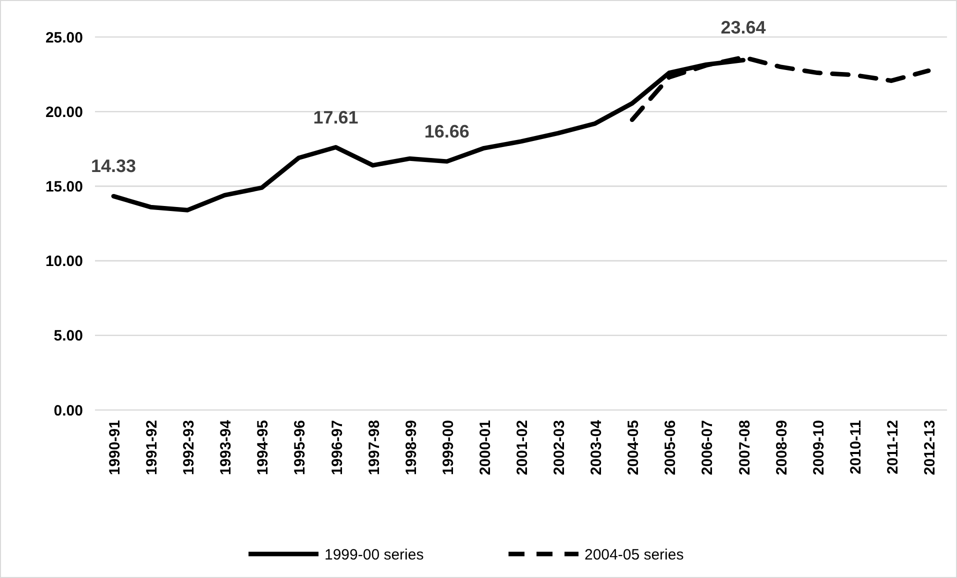 The image size is (957, 578). What do you see at coordinates (68, 411) in the screenshot?
I see `y-tick-label: 0.00` at bounding box center [68, 411].